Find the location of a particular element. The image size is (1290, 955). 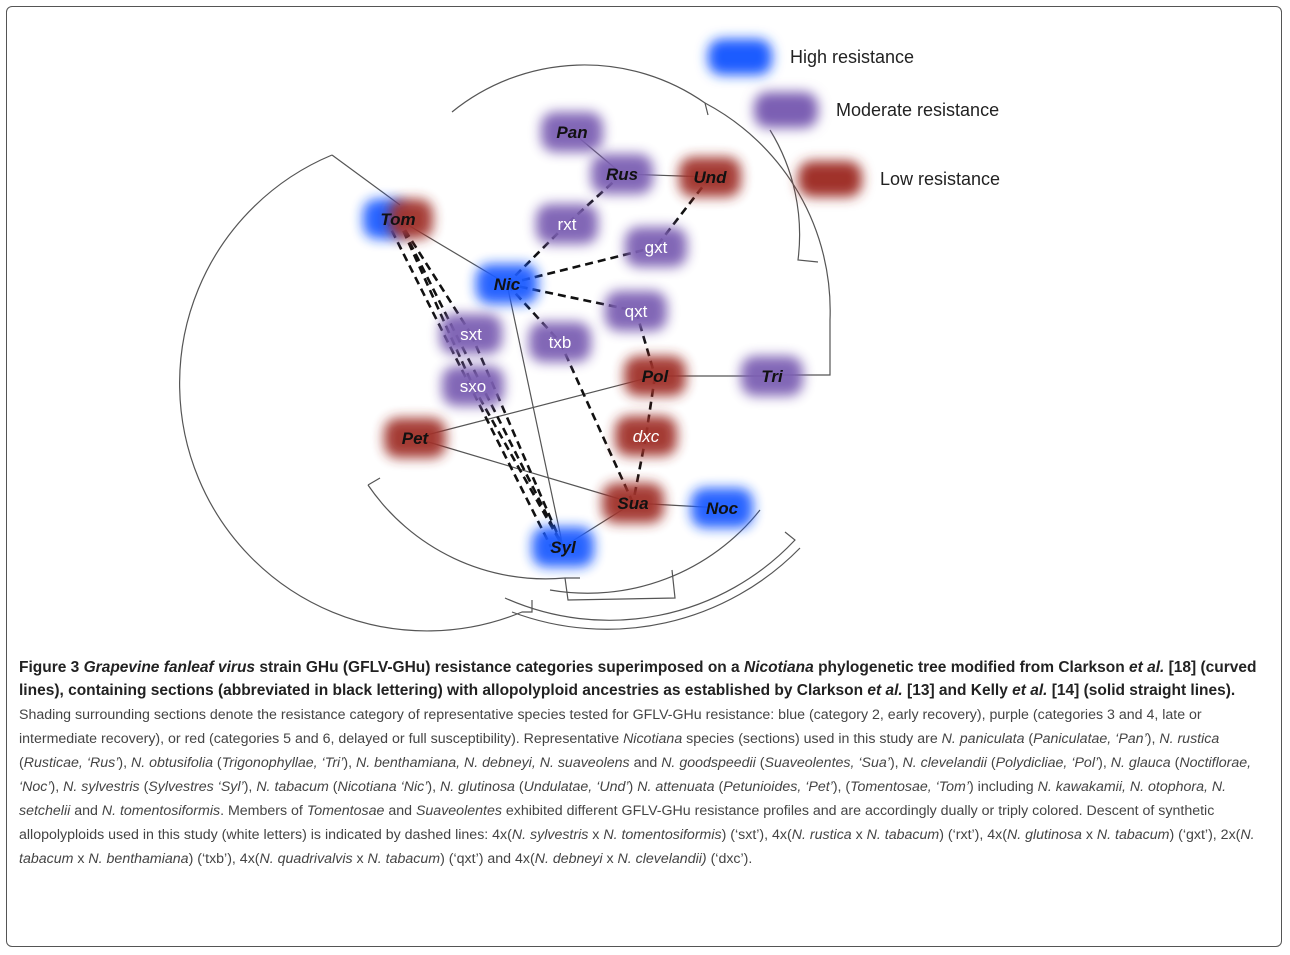

shading-Syl-high is located at coordinates (563, 547).